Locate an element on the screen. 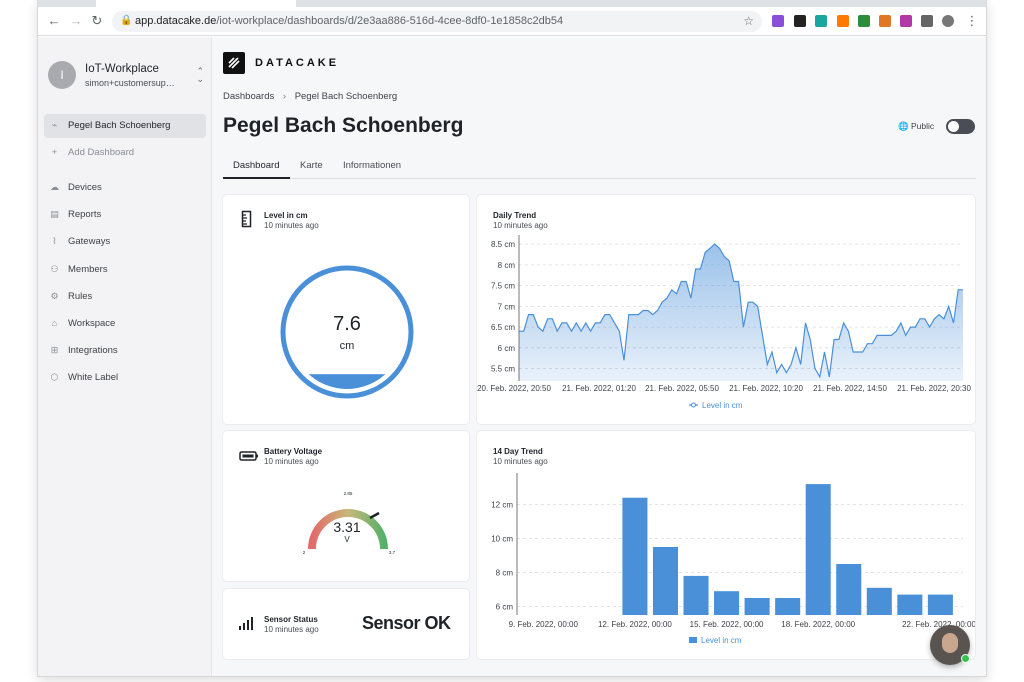  y-tick-label: 8.5 cm is located at coordinates (503, 244).